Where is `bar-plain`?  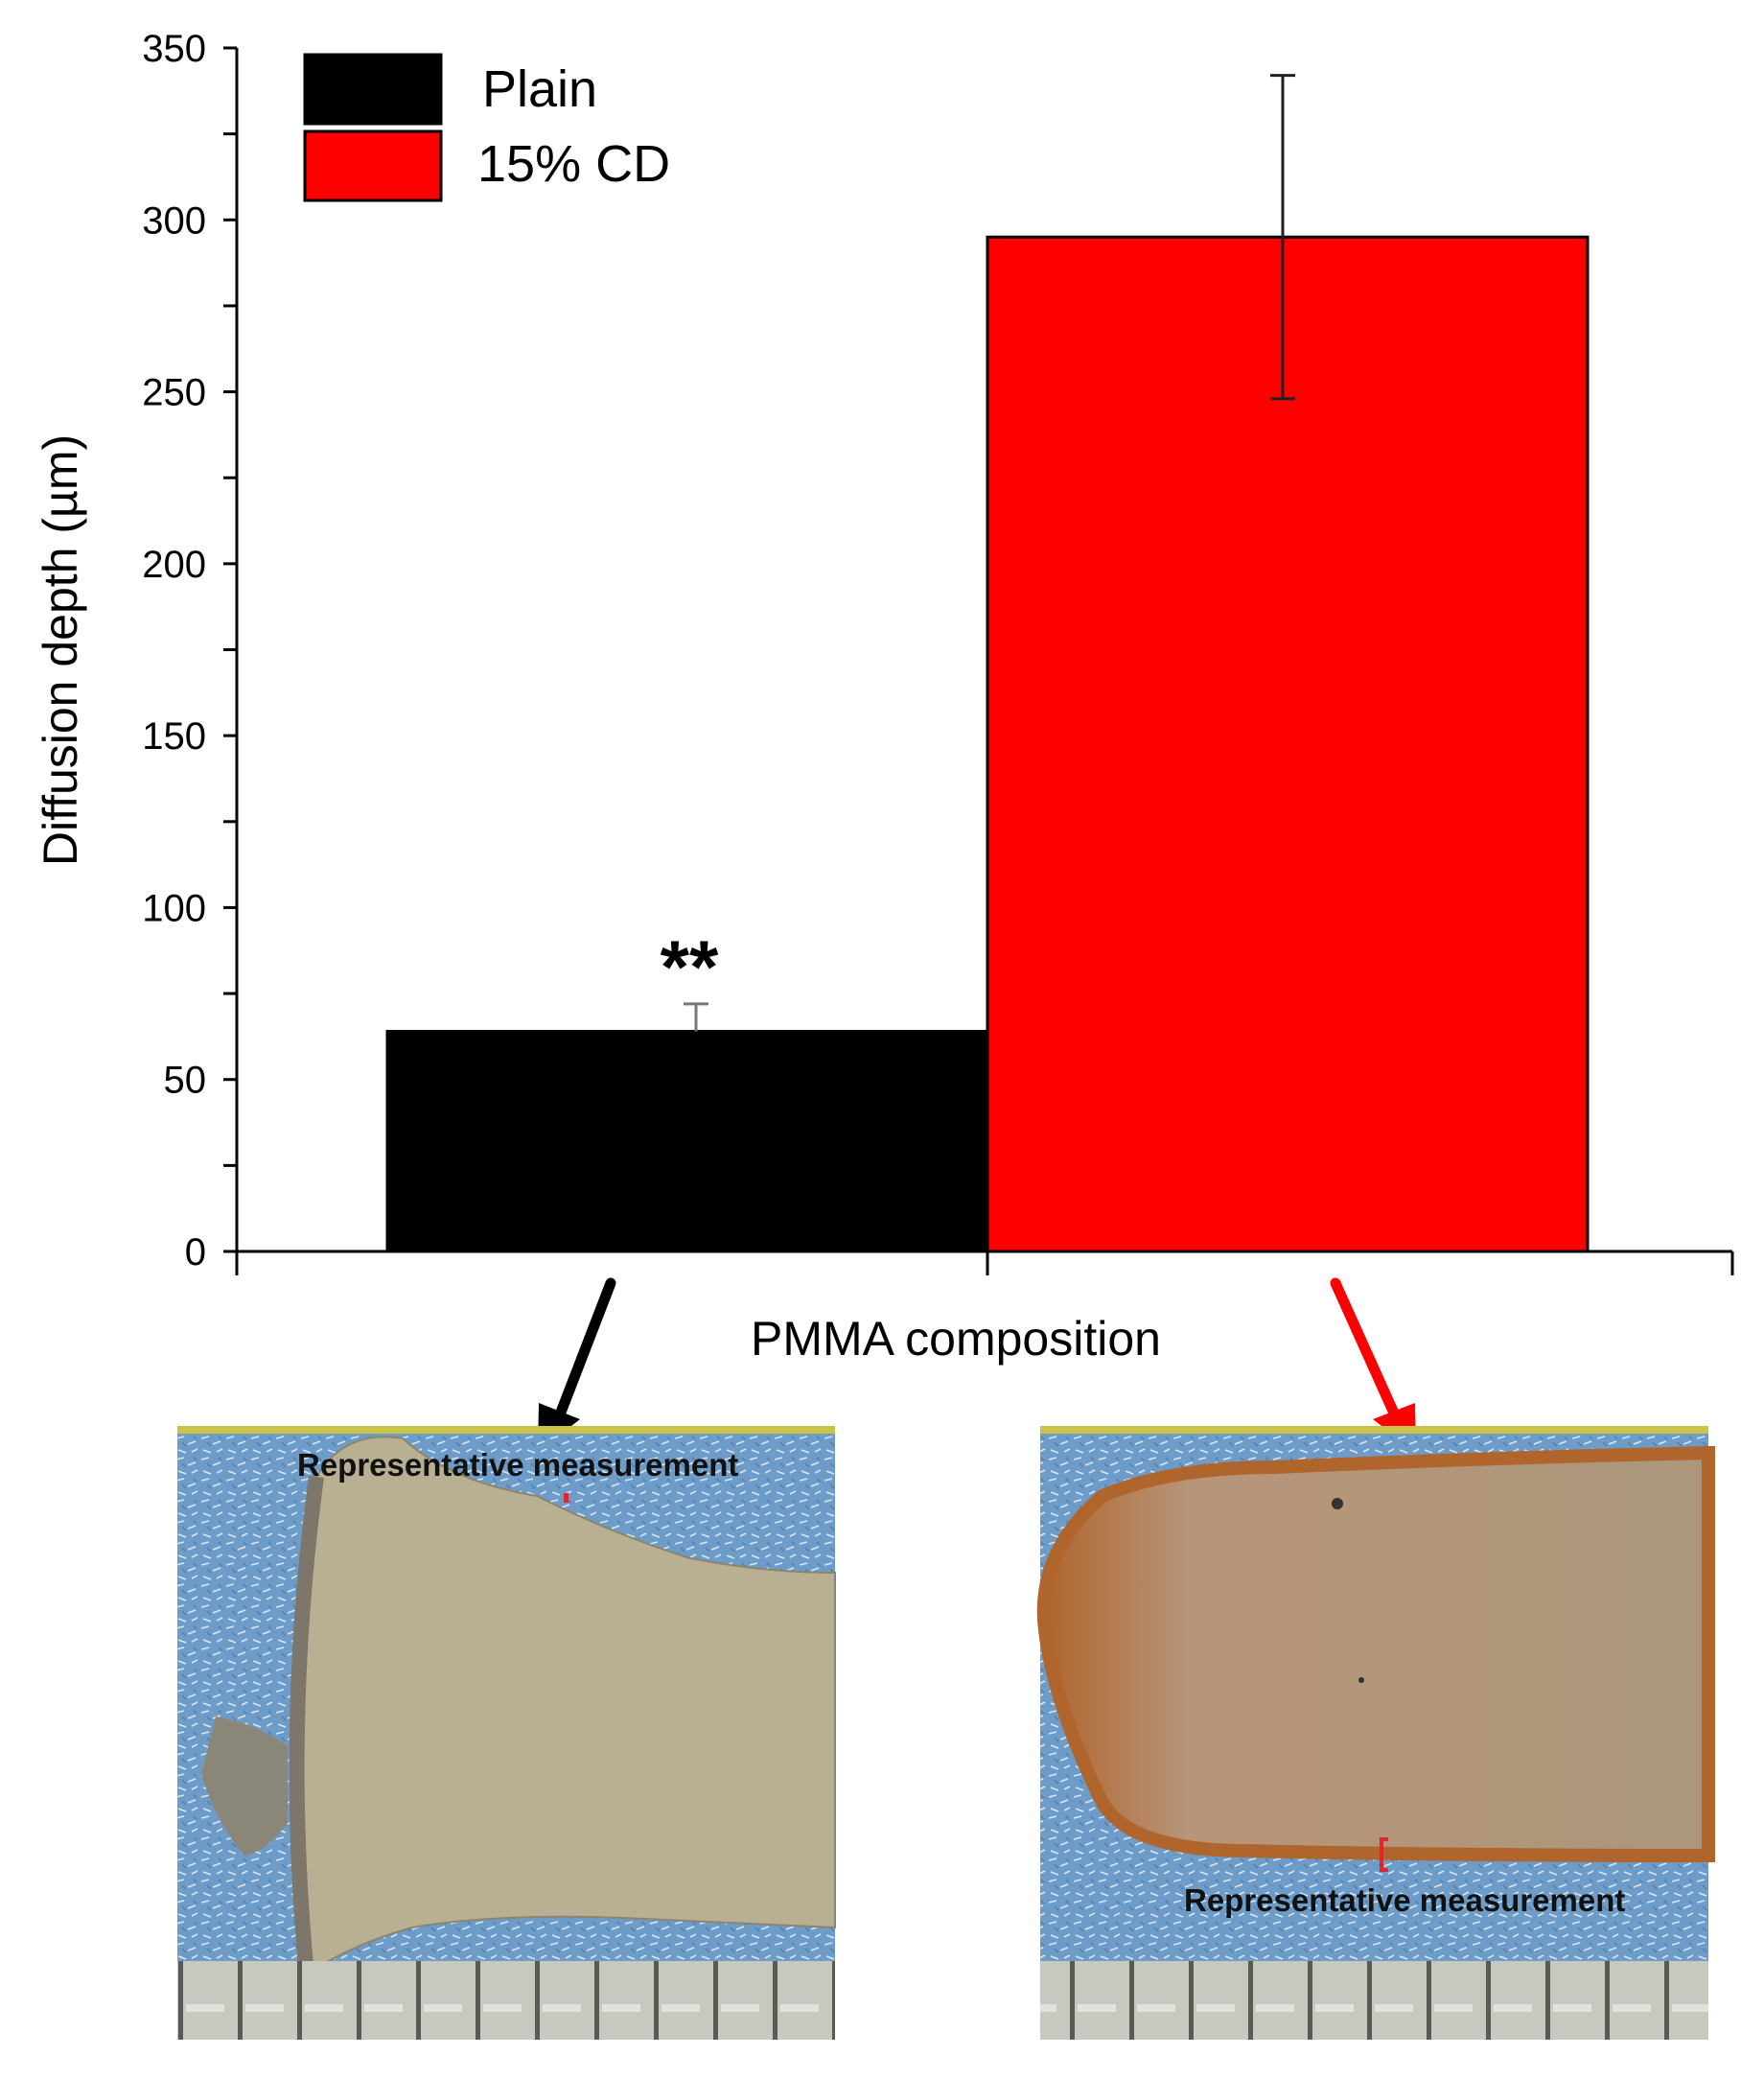
bar-plain is located at coordinates (687, 1141).